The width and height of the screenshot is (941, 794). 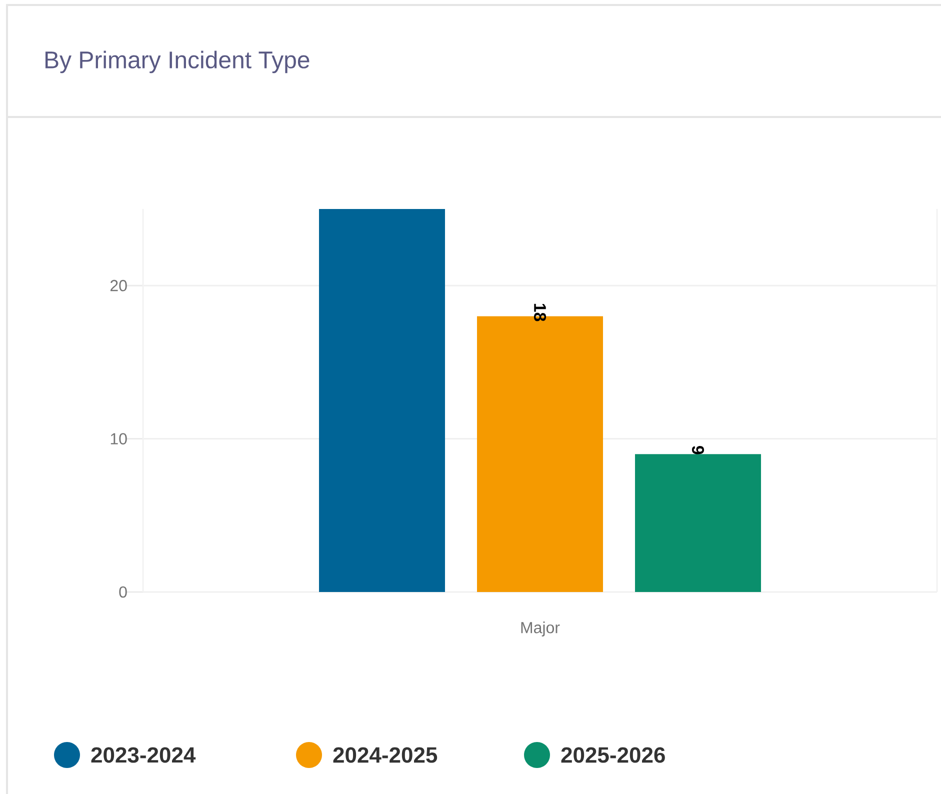 I want to click on data-label: 18, so click(x=540, y=313).